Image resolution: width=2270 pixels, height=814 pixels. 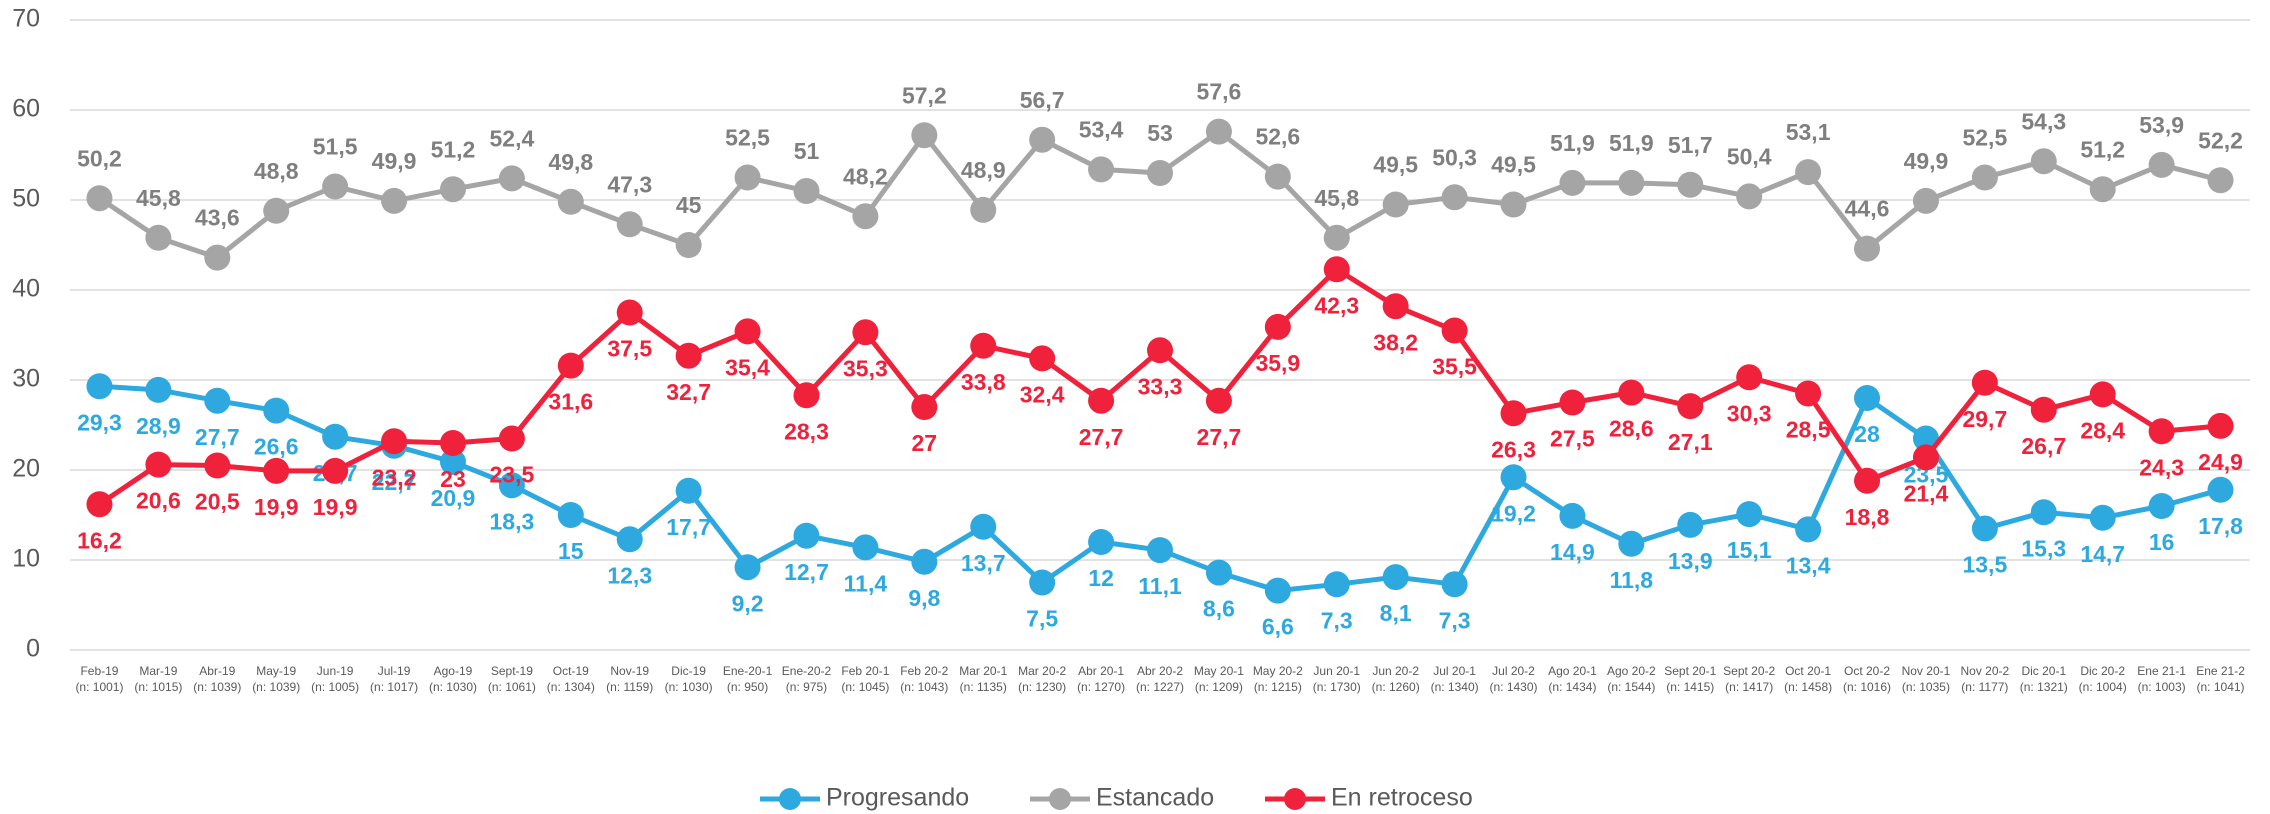 What do you see at coordinates (1808, 132) in the screenshot?
I see `data-label: 53,1` at bounding box center [1808, 132].